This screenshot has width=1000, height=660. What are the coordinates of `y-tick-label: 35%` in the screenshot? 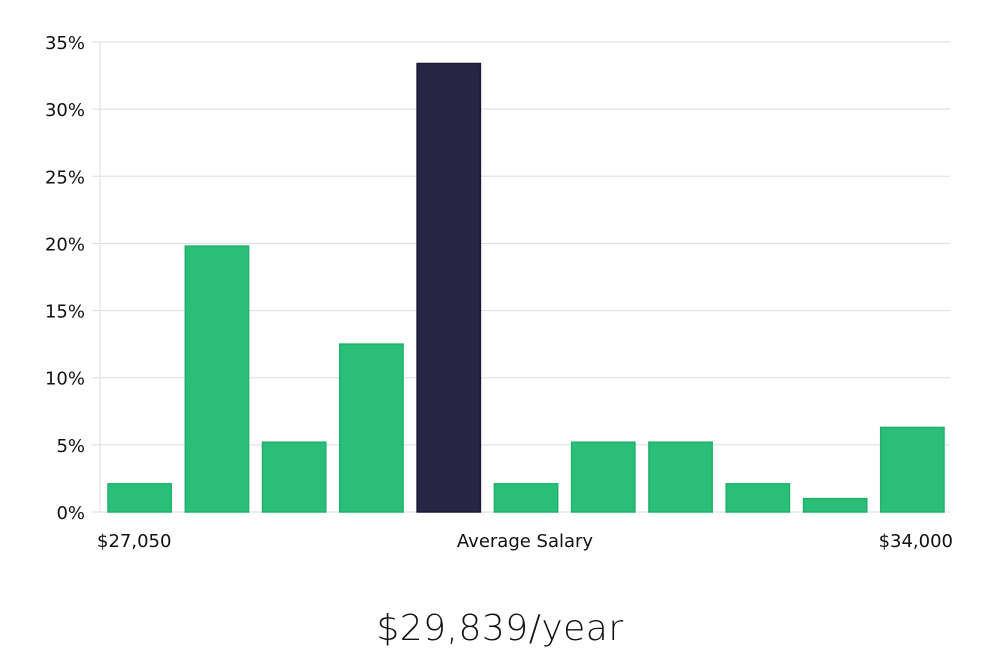 It's located at (65, 43).